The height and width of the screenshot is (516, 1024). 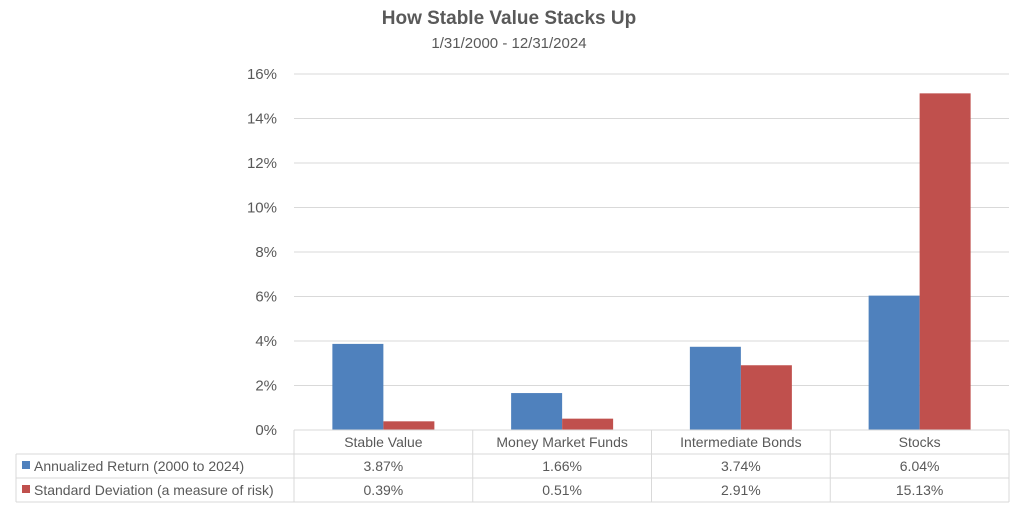 I want to click on data-label: 1.66%, so click(x=562, y=466).